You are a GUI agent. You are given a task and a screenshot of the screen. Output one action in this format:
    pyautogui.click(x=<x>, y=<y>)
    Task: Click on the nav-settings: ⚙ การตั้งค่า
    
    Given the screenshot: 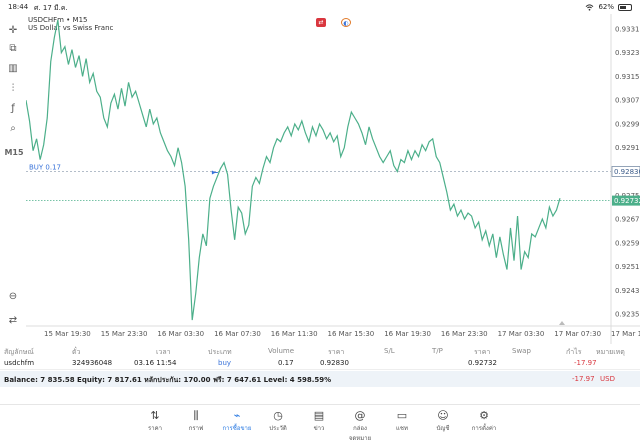 What is the action you would take?
    pyautogui.click(x=484, y=421)
    